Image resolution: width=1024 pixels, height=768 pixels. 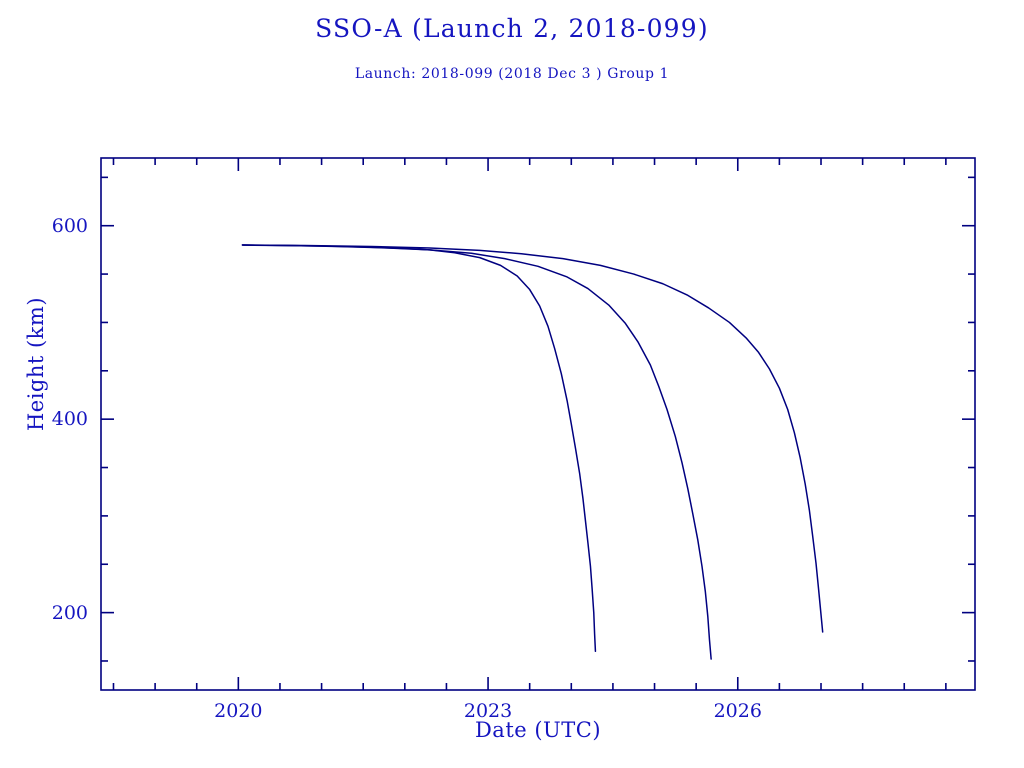 What do you see at coordinates (512, 74) in the screenshot?
I see `chart-subtitle: Launch: 2018-099 (2018 Dec 3 ) Group 1` at bounding box center [512, 74].